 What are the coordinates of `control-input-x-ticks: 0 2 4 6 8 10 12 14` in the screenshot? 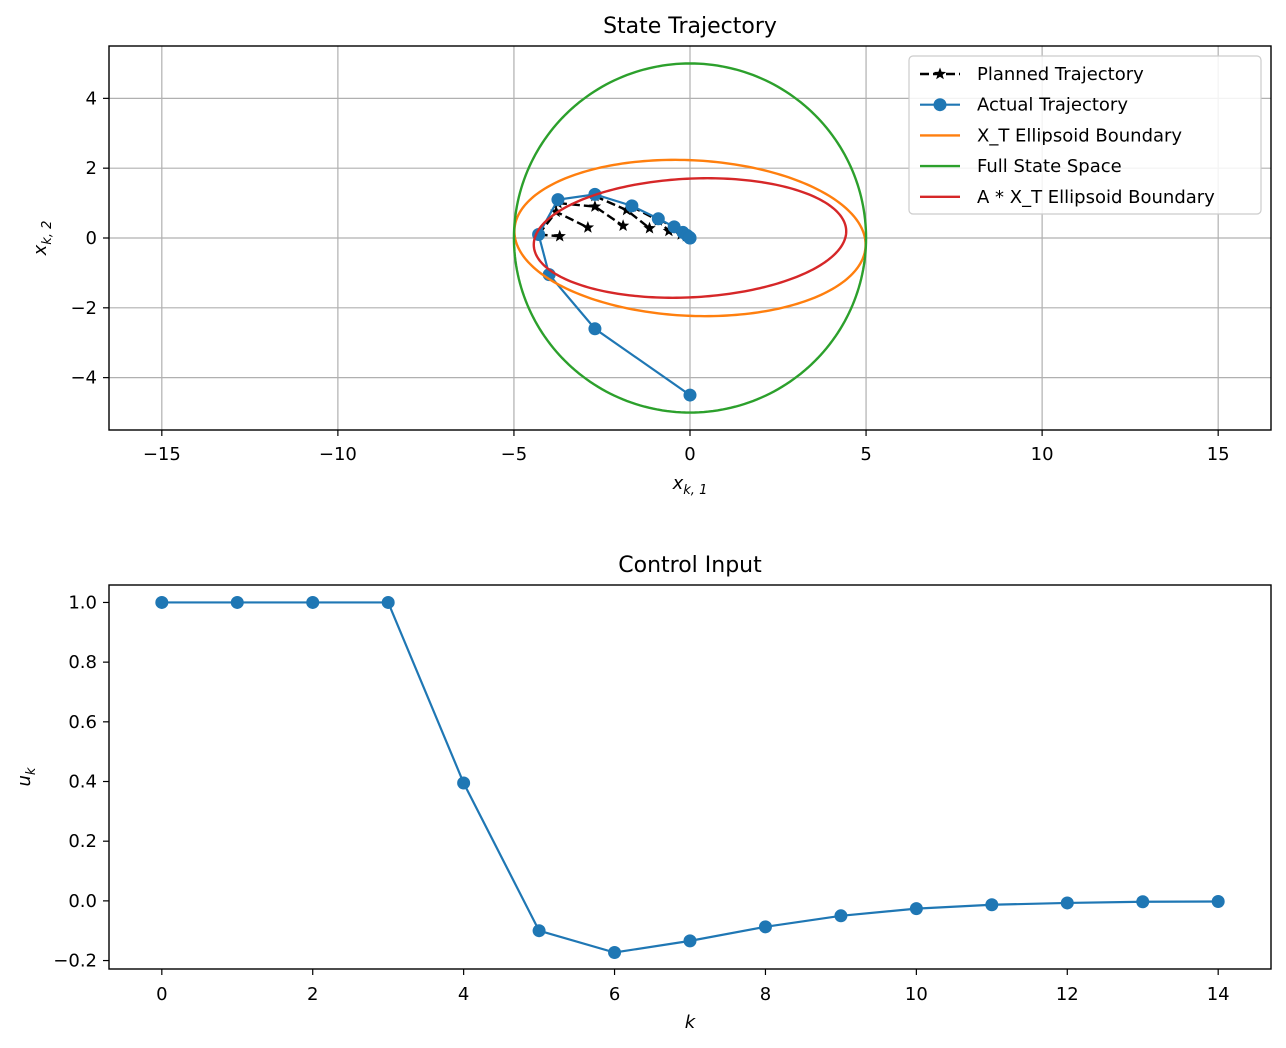 It's located at (693, 987).